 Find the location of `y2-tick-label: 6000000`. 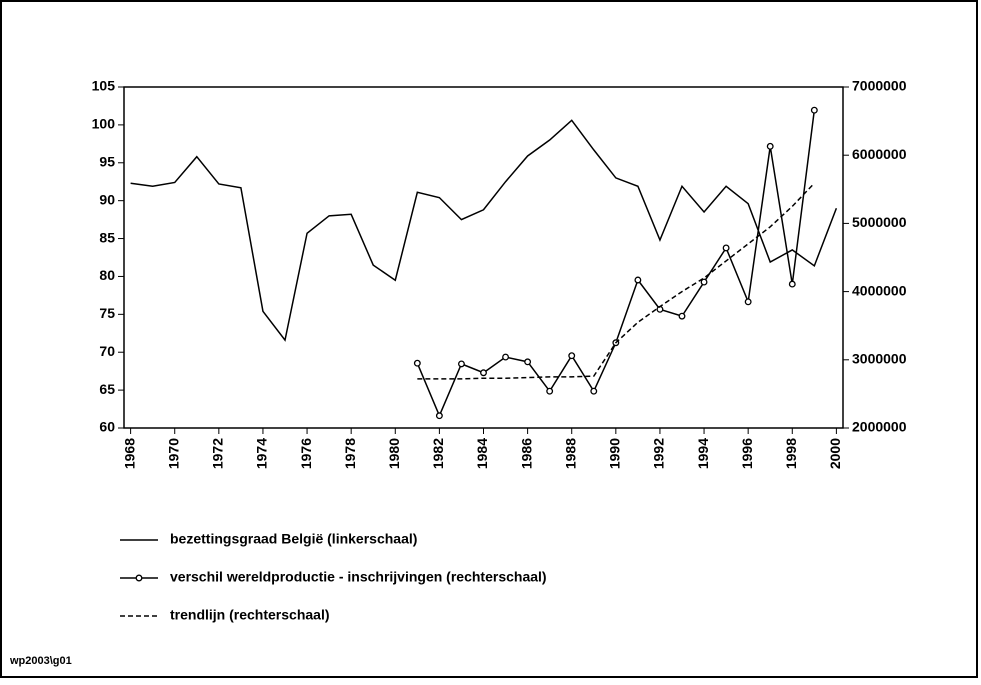

y2-tick-label: 6000000 is located at coordinates (879, 154).